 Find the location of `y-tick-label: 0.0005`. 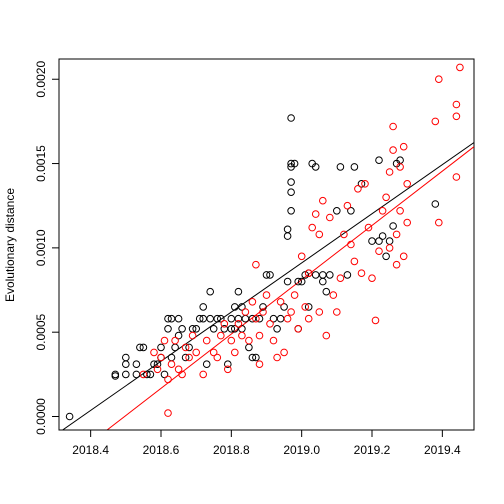

y-tick-label: 0.0005 is located at coordinates (41, 332).